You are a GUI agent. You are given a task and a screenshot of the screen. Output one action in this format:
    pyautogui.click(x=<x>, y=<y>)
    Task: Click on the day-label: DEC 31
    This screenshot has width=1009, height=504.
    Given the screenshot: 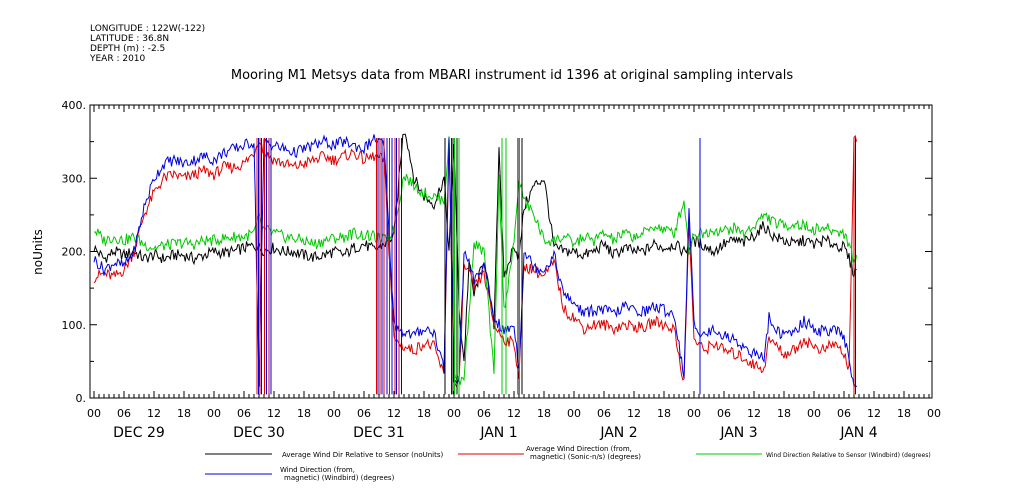 What is the action you would take?
    pyautogui.click(x=379, y=433)
    